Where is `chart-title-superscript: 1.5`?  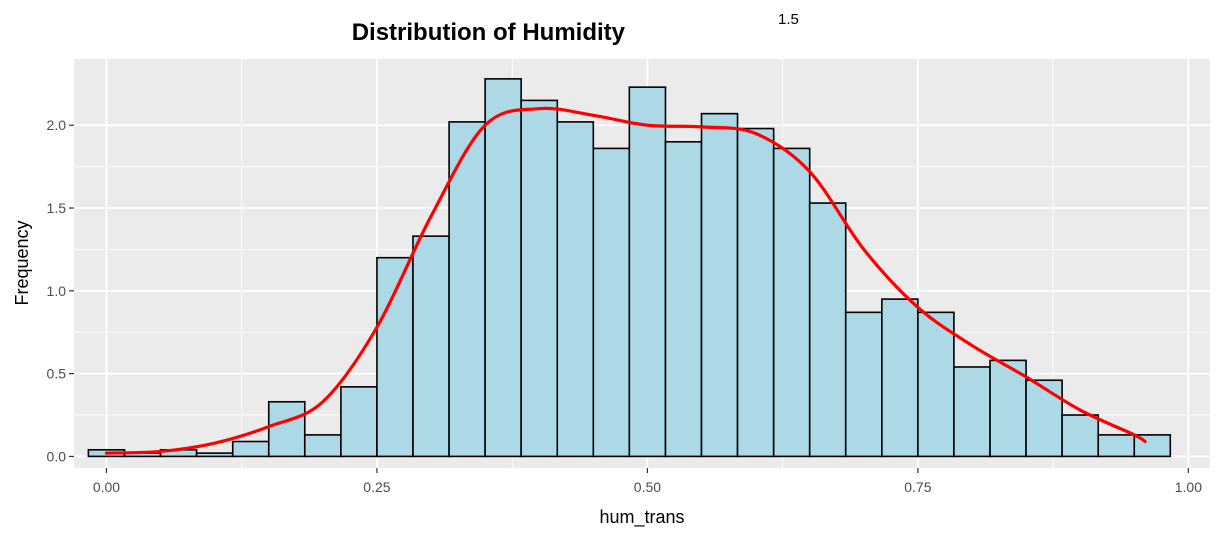
chart-title-superscript: 1.5 is located at coordinates (788, 19).